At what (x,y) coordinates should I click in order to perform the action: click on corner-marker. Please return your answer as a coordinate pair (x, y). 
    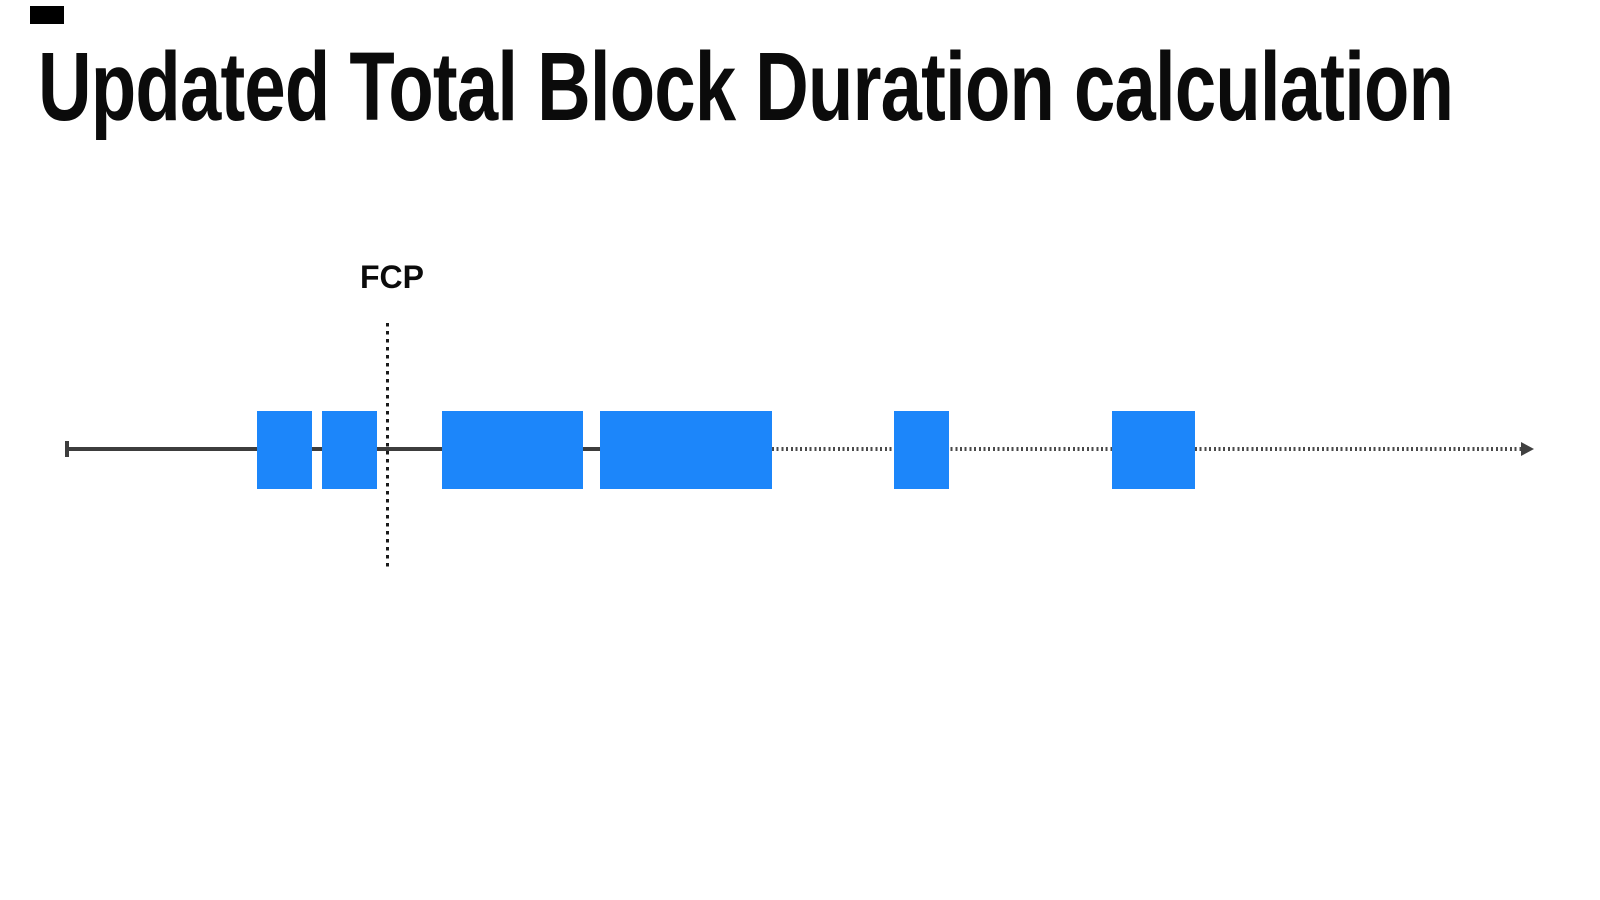
    Looking at the image, I should click on (47, 15).